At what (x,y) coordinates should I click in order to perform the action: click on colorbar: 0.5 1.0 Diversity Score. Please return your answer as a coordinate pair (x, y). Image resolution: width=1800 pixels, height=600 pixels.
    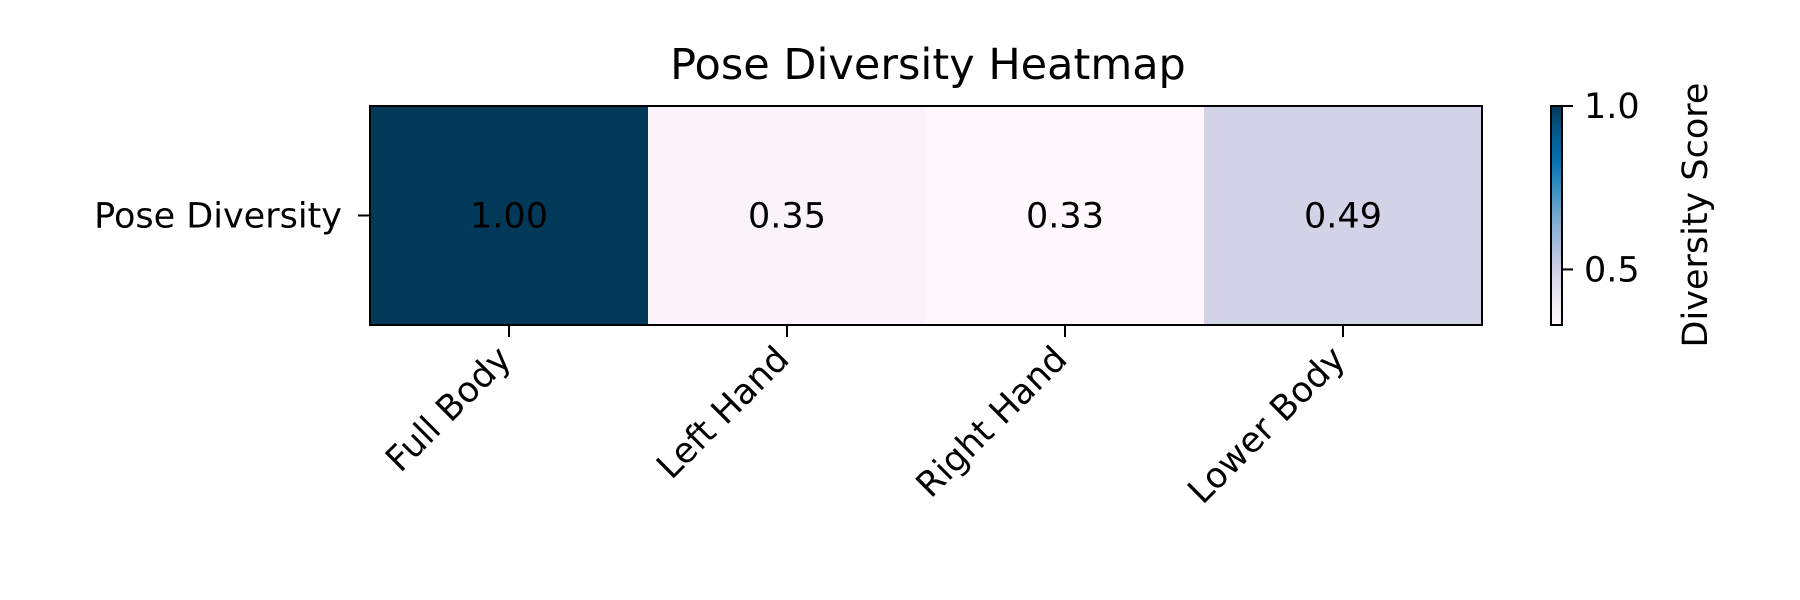
    Looking at the image, I should click on (1633, 215).